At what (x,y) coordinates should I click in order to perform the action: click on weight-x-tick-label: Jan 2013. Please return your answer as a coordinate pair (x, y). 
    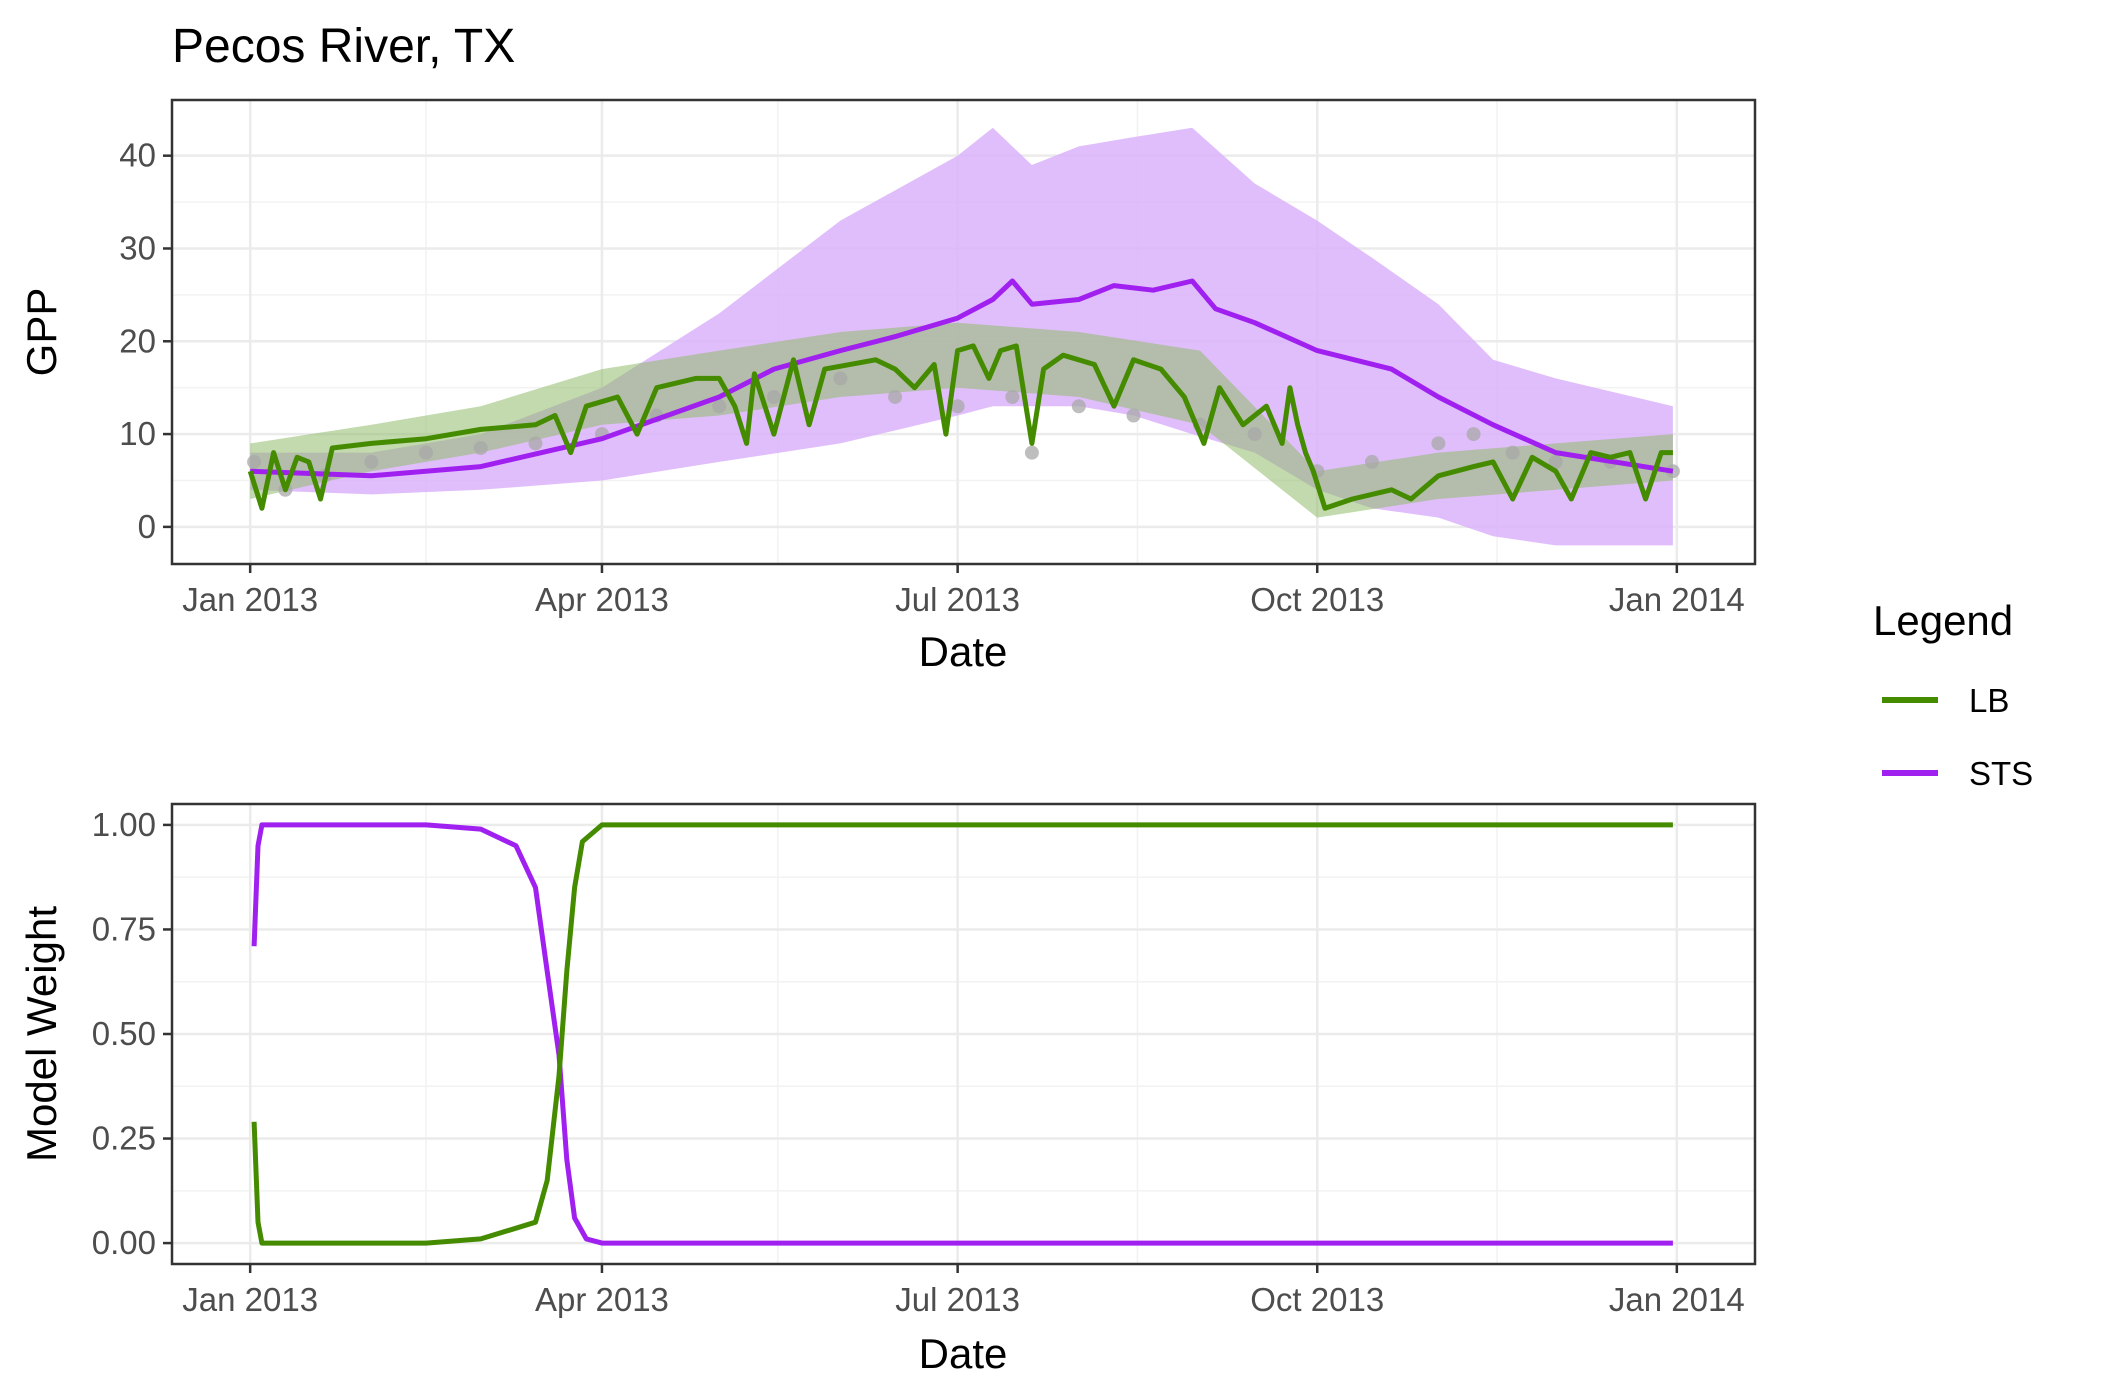
    Looking at the image, I should click on (250, 1299).